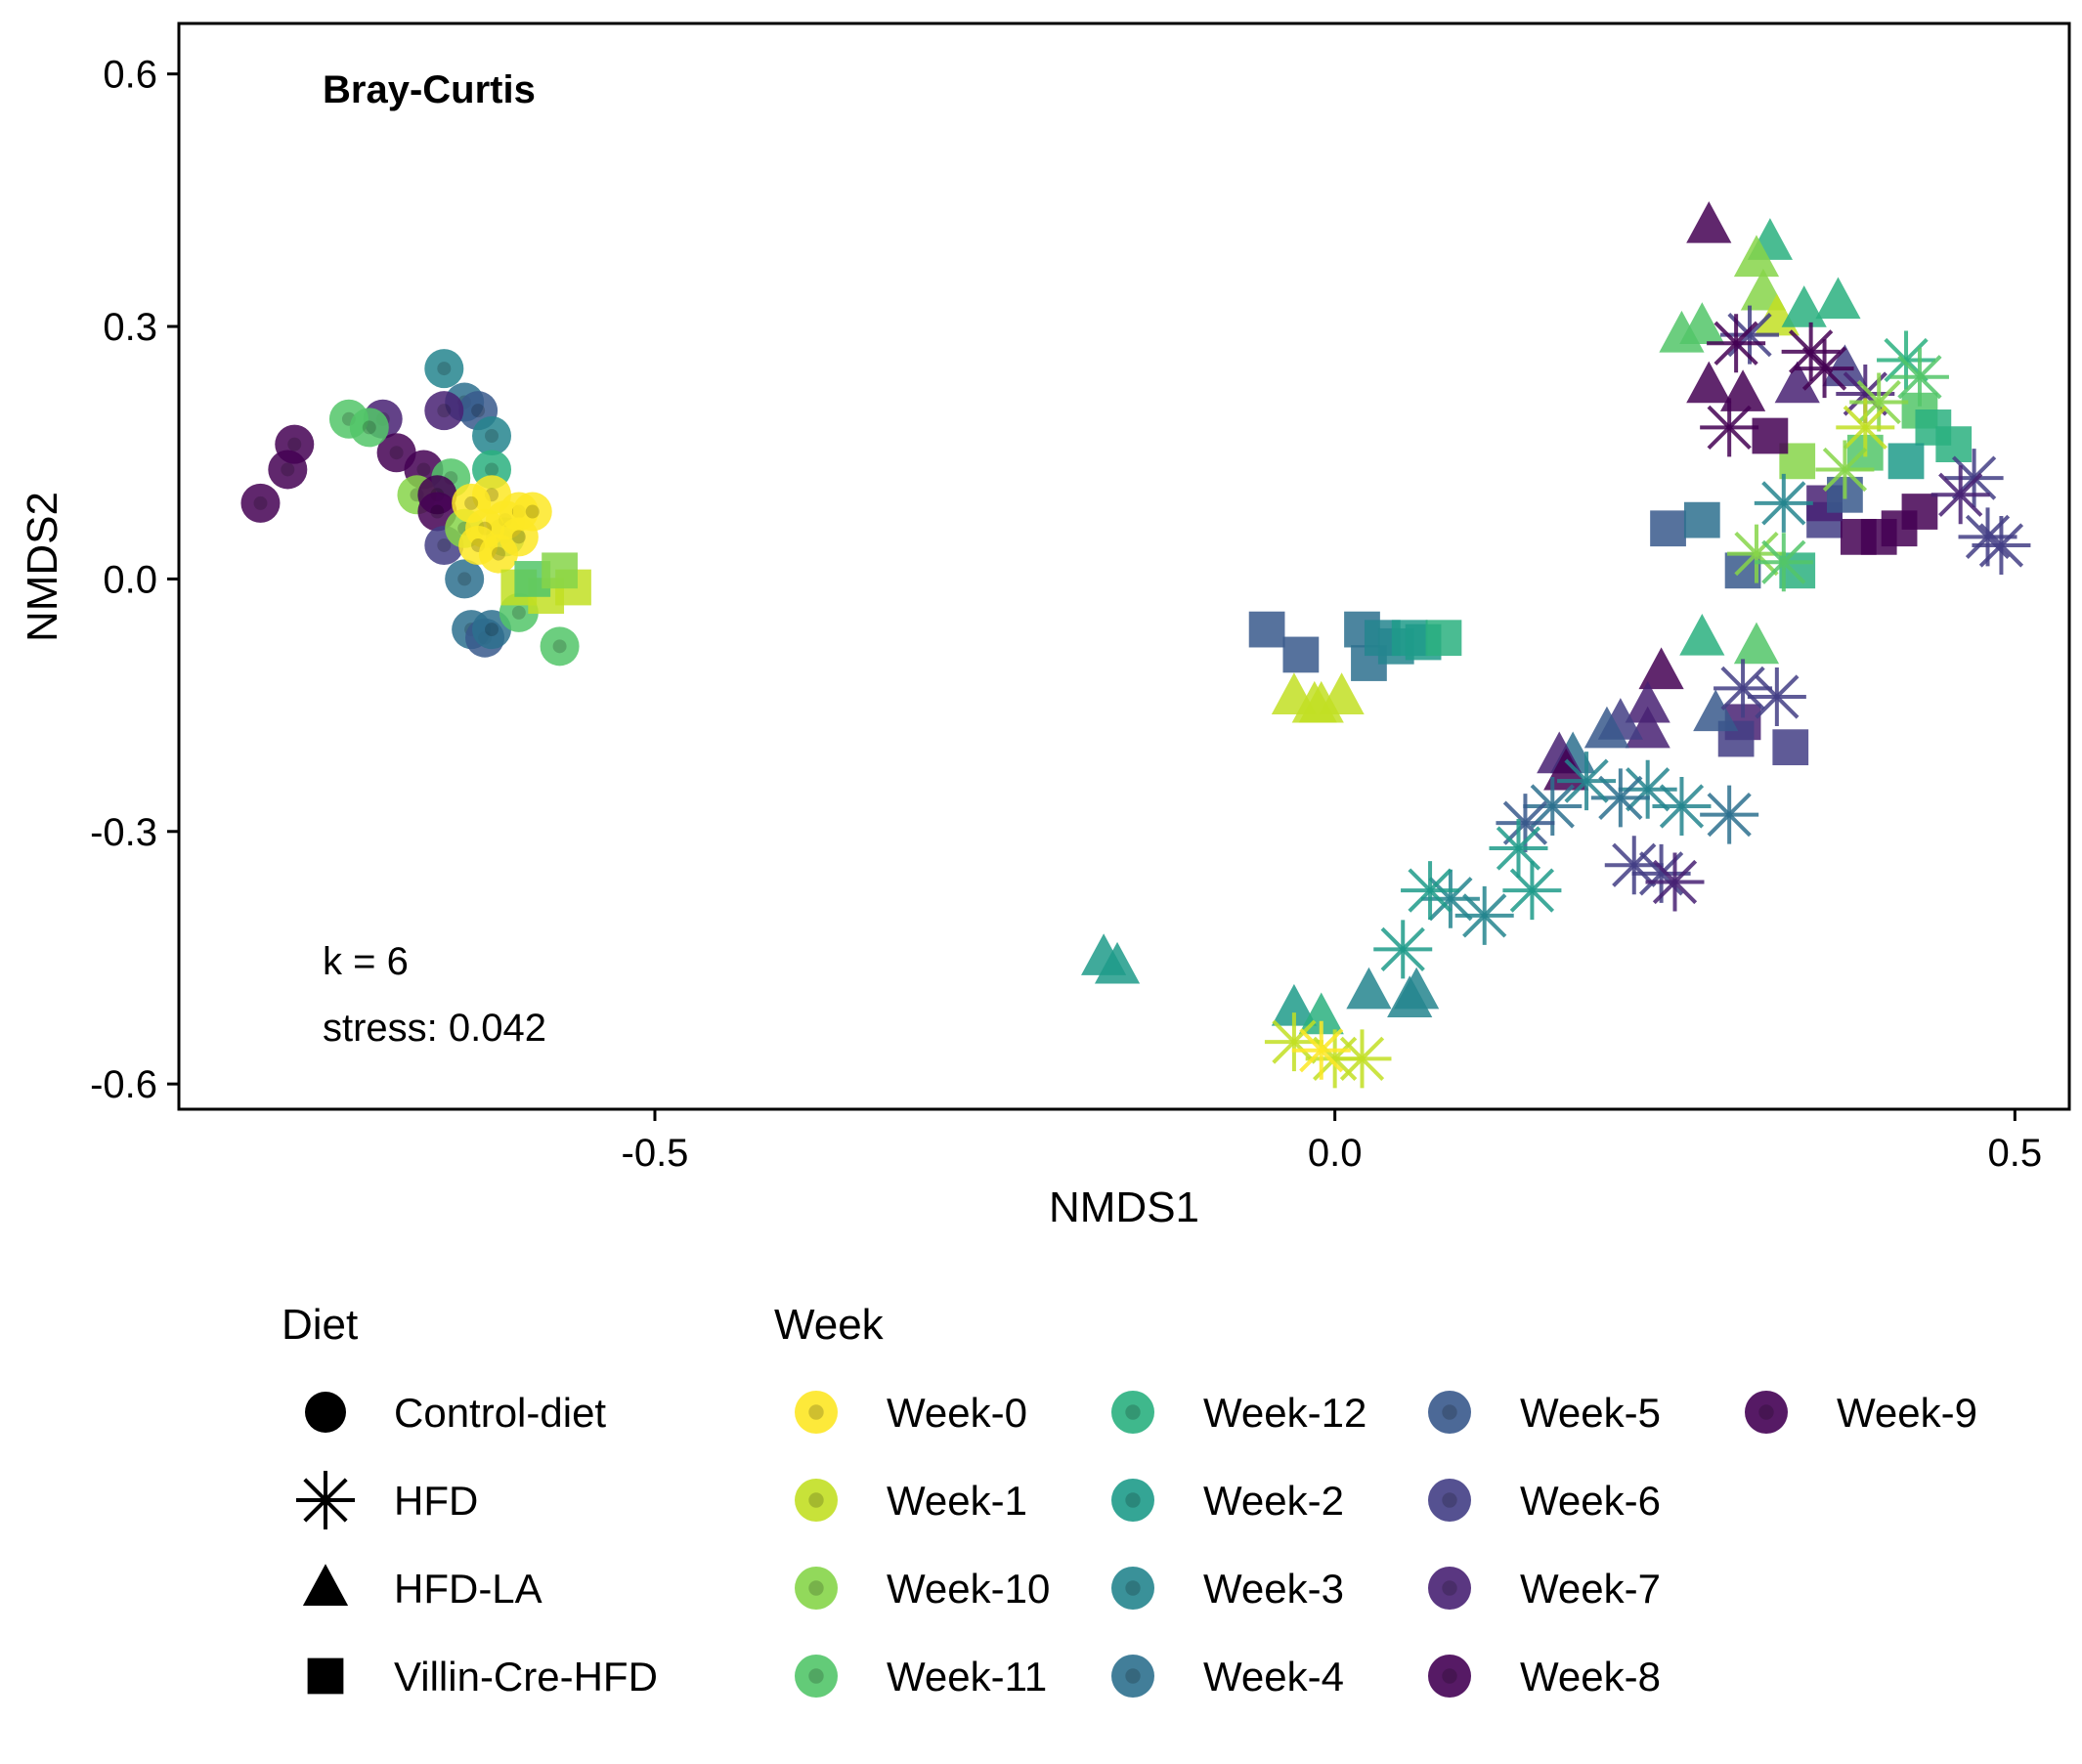 Image resolution: width=2082 pixels, height=1764 pixels. I want to click on annotation-k: k = 6, so click(366, 961).